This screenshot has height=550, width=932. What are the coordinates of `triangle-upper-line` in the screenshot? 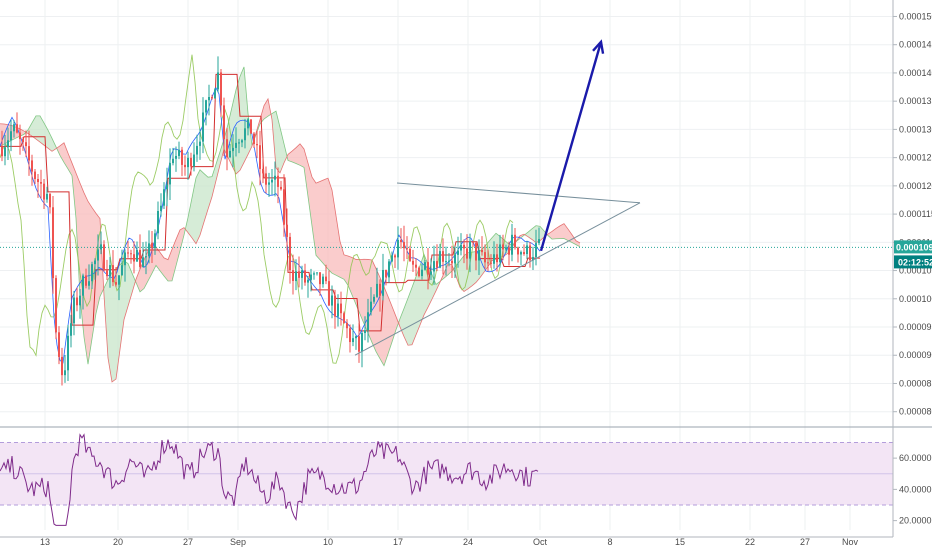 It's located at (518, 193).